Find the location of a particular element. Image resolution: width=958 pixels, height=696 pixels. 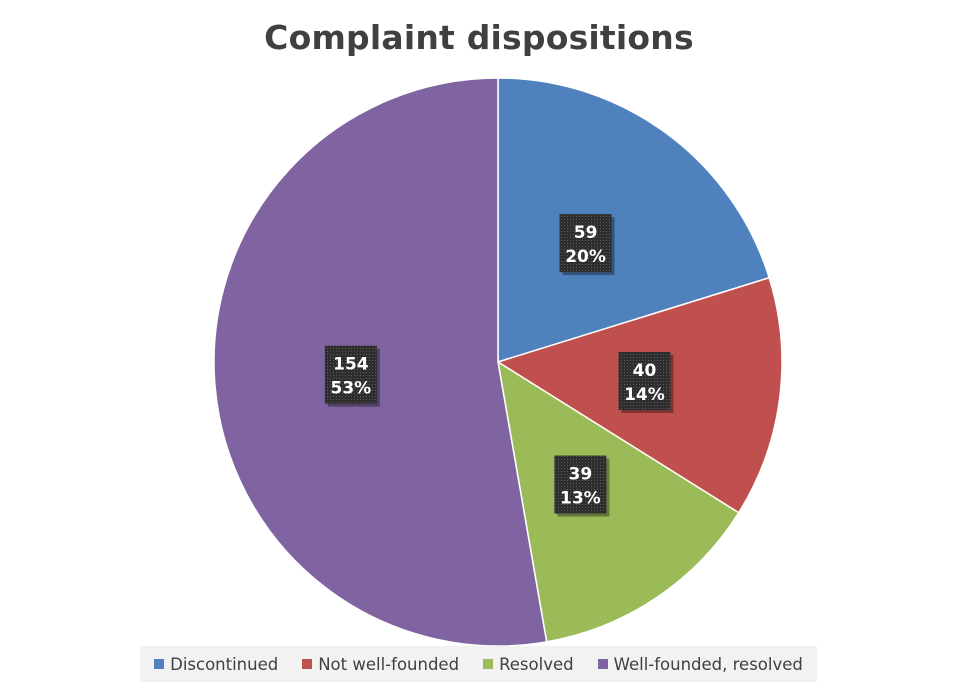

data-label-percent: 53% is located at coordinates (351, 389).